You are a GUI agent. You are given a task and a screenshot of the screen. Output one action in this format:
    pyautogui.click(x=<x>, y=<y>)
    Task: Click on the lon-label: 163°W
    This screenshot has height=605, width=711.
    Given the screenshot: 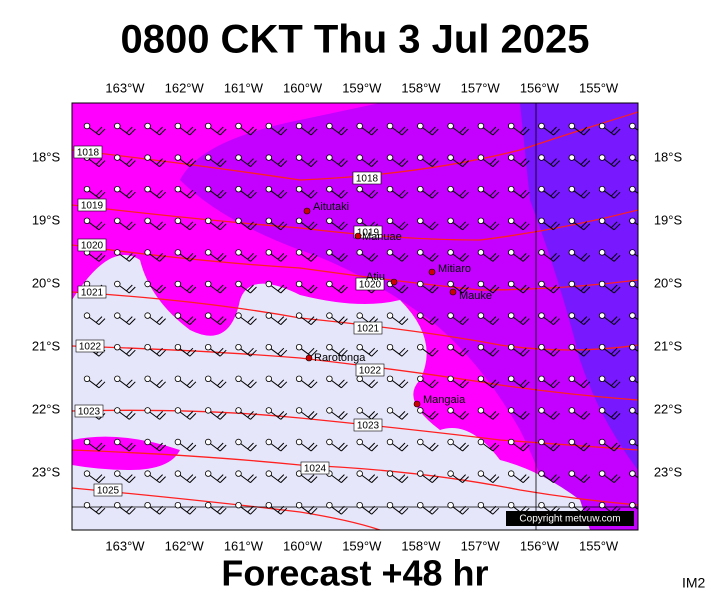 What is the action you would take?
    pyautogui.click(x=125, y=87)
    